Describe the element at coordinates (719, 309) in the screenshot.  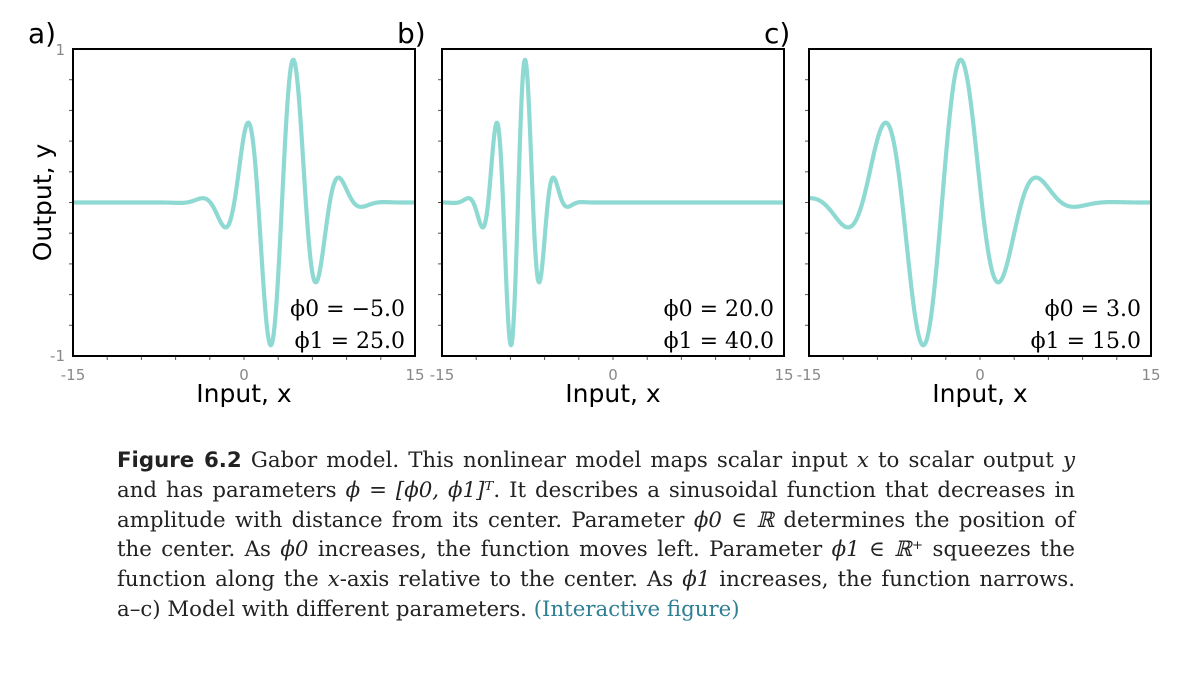
I see `parameter-annotation: ϕ0 = 20.0` at that location.